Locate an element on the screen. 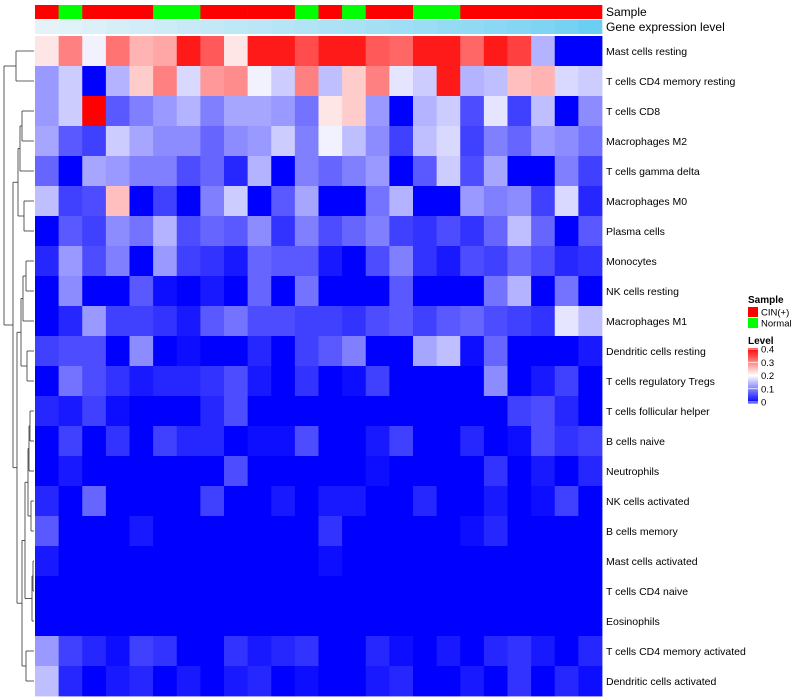 This screenshot has height=700, width=800. row-label: NK cells resting is located at coordinates (642, 292).